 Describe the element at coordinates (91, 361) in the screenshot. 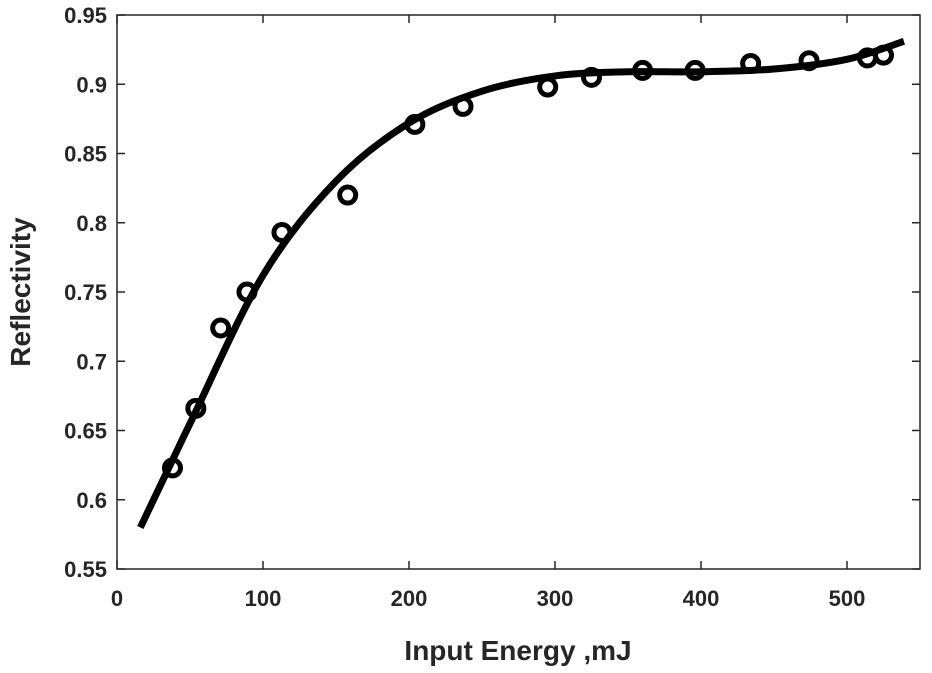

I see `y-tick-label: 0.7` at that location.